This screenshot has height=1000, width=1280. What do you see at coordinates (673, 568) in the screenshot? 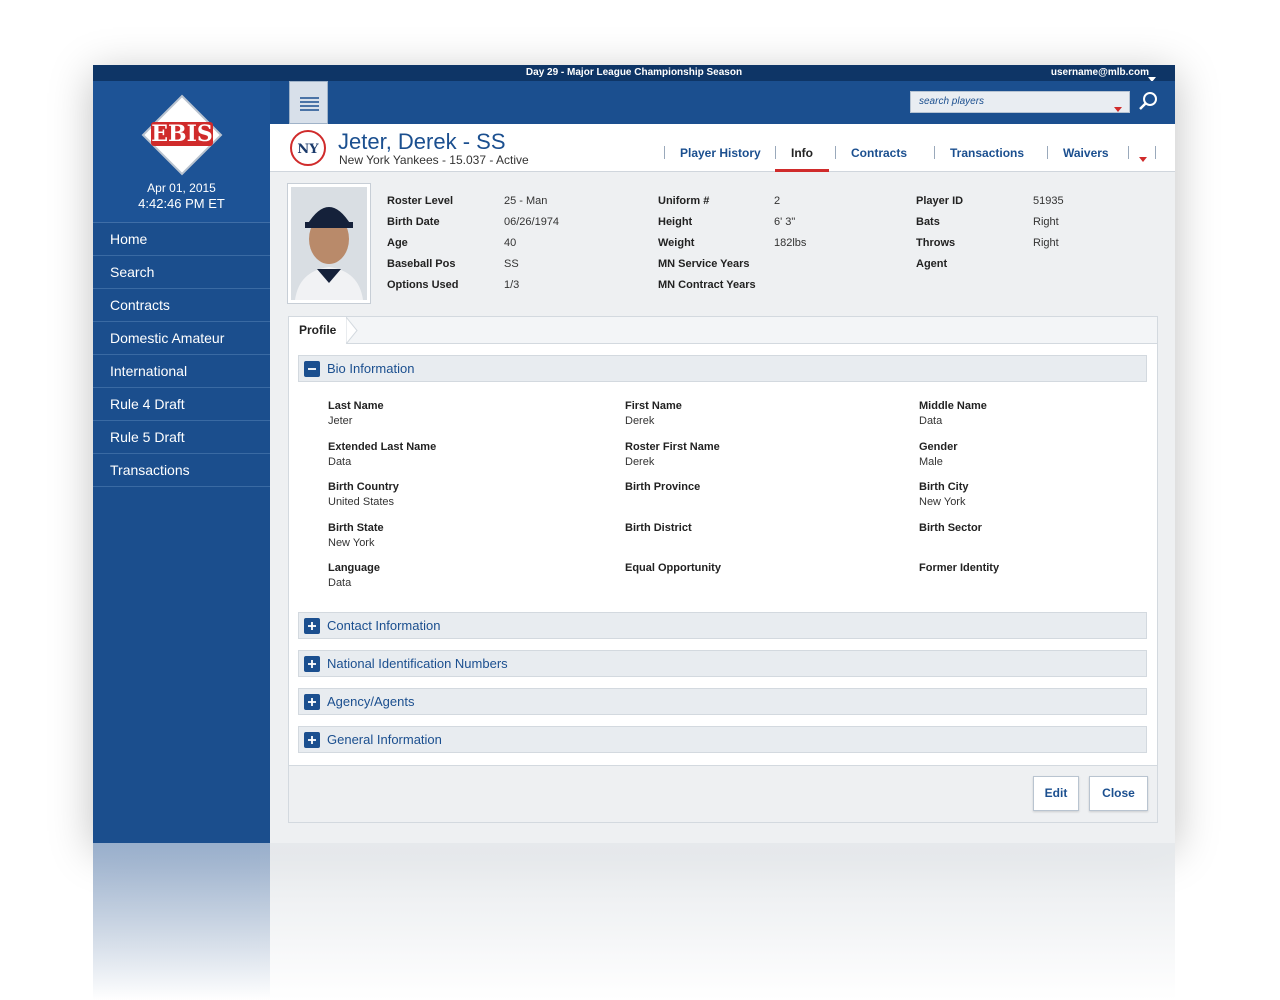
I see `field-label: Equal Opportunity` at bounding box center [673, 568].